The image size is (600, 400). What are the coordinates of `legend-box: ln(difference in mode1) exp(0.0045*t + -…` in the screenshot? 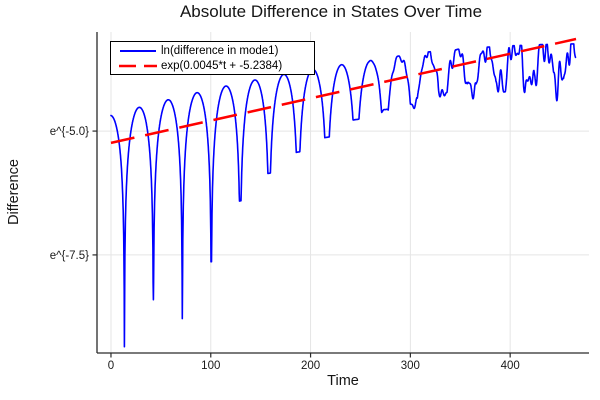 It's located at (212, 58).